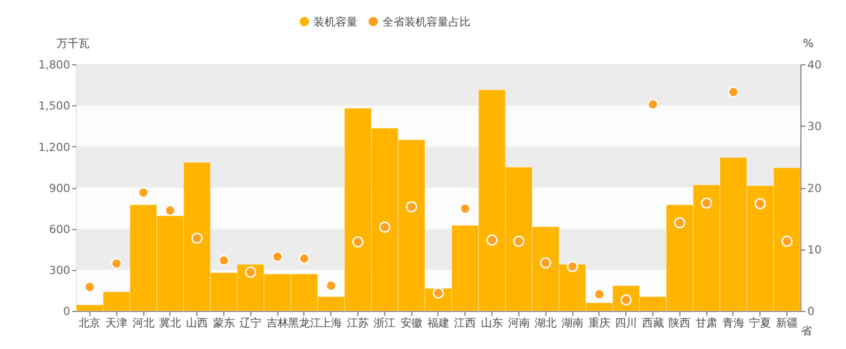  Describe the element at coordinates (304, 323) in the screenshot. I see `x-tick-label: 黑龙江` at that location.